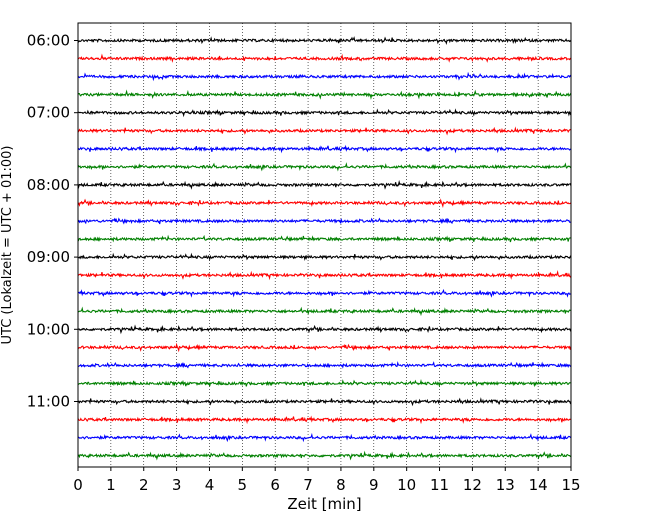  What do you see at coordinates (48, 257) in the screenshot?
I see `y-tick-label-09:00: 09:00` at bounding box center [48, 257].